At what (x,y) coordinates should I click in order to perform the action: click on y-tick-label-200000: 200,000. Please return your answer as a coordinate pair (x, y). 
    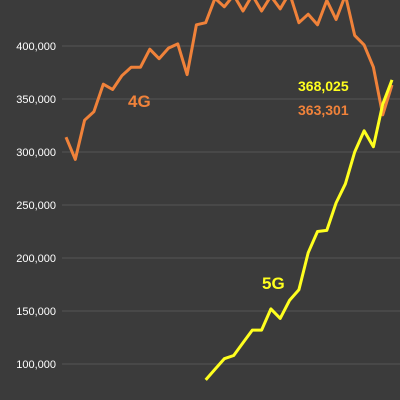
    Looking at the image, I should click on (36, 259).